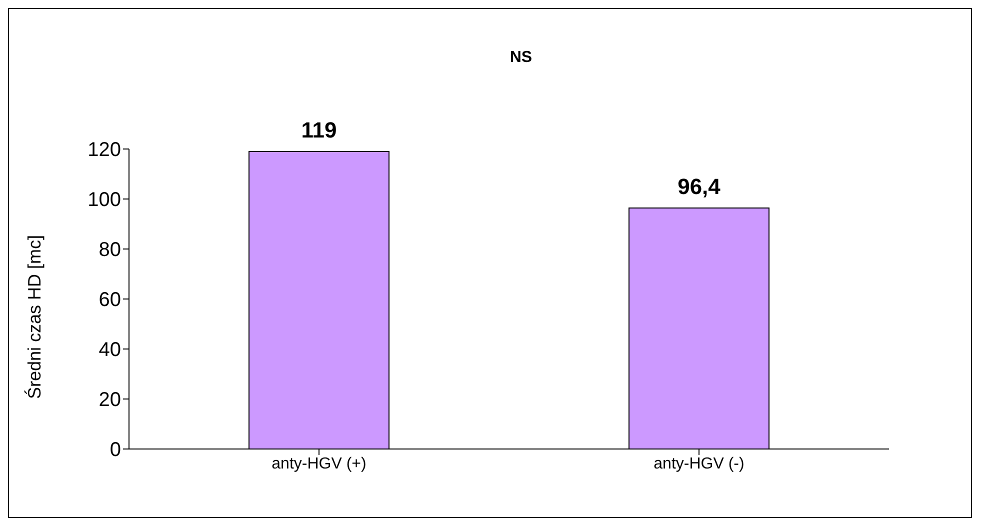 The width and height of the screenshot is (984, 529). I want to click on y-axis-title: Średni czas HD [mc], so click(33, 316).